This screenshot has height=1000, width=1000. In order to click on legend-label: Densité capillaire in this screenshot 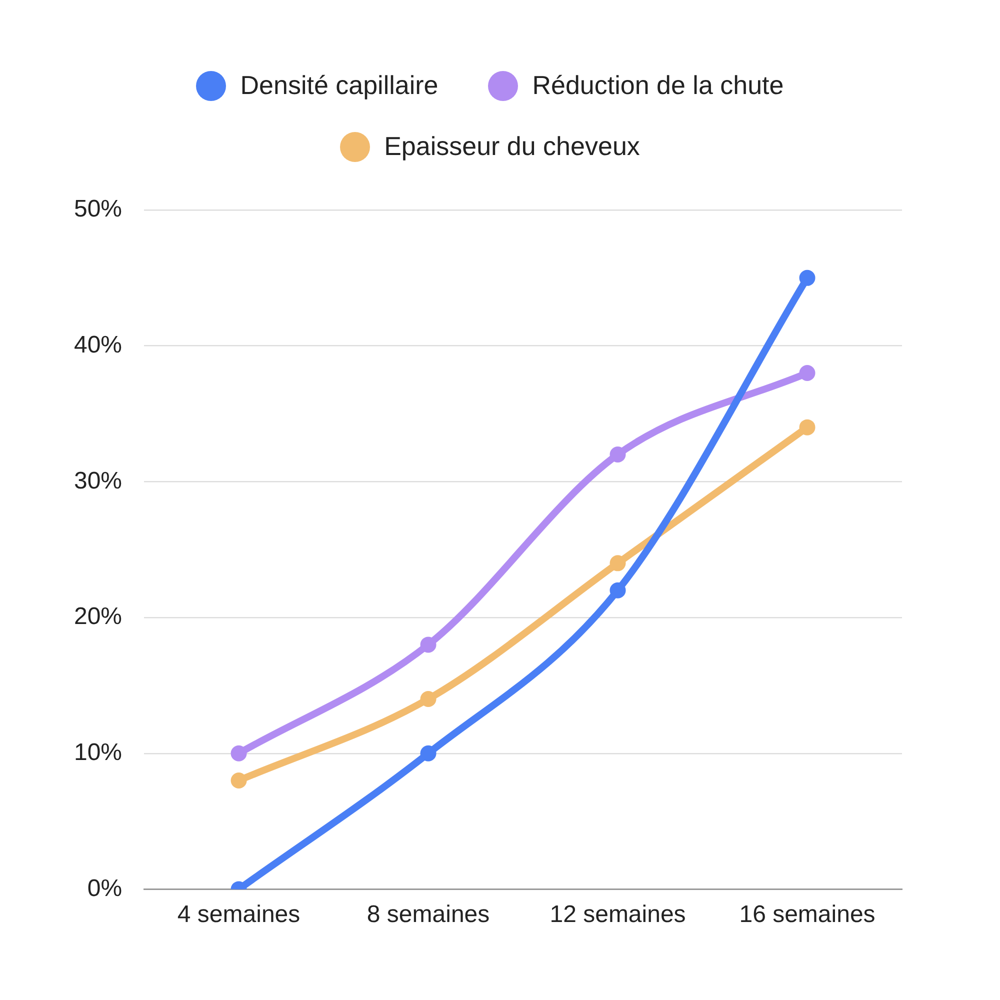, I will do `click(339, 85)`.